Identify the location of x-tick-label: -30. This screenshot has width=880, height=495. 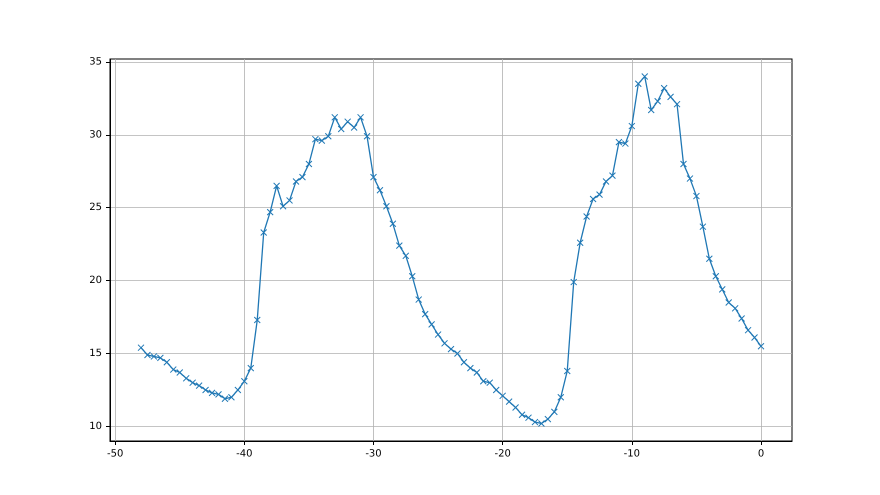
(373, 454).